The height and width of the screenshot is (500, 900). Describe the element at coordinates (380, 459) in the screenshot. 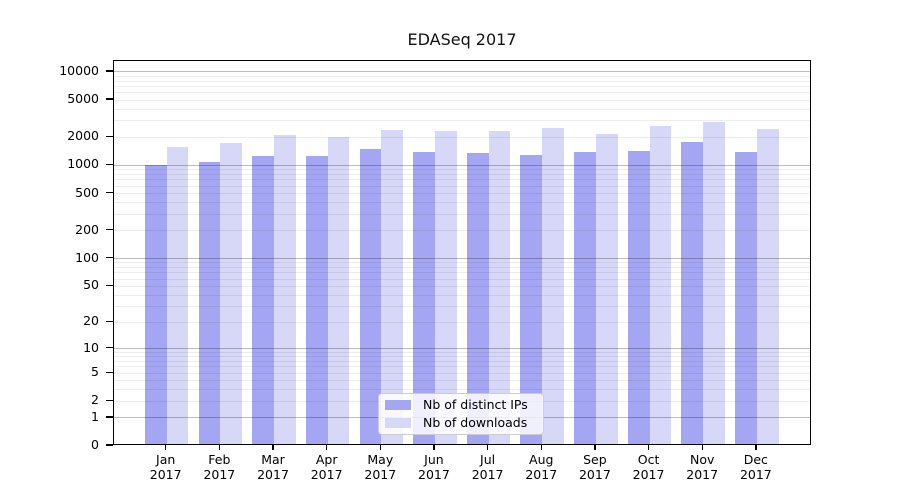

I see `month-label: May` at that location.